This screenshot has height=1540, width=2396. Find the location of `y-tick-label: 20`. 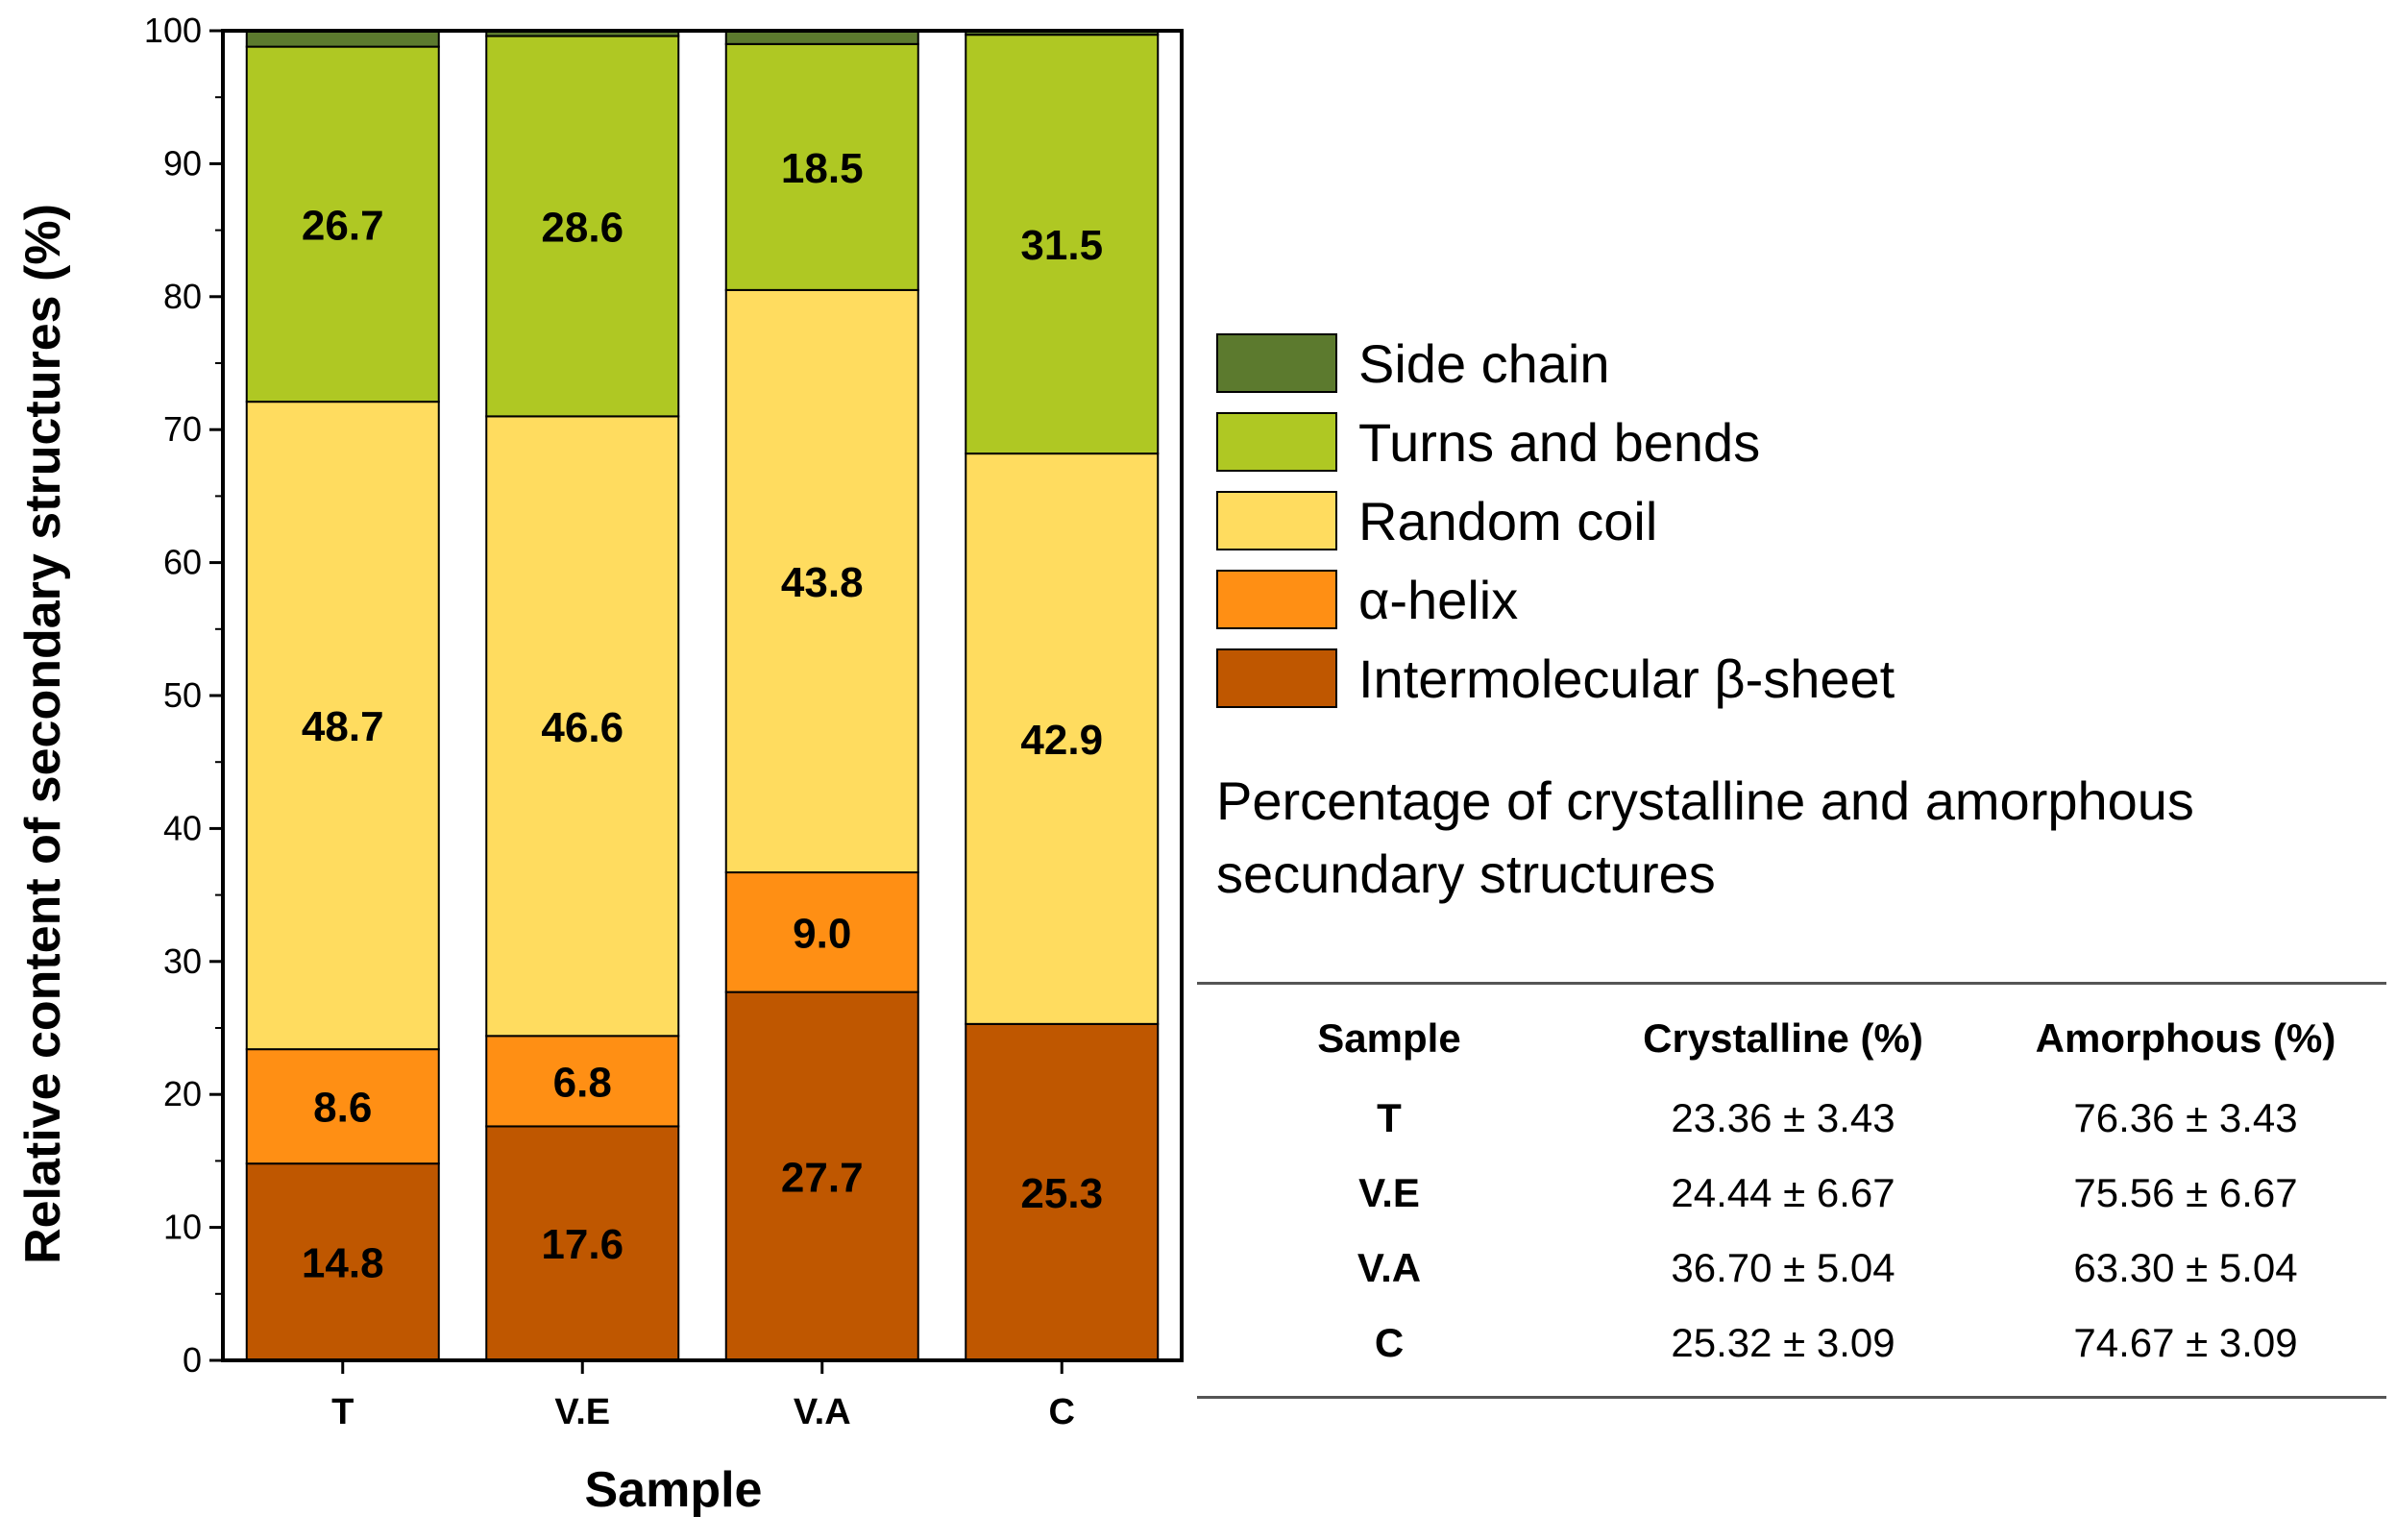

y-tick-label: 20 is located at coordinates (182, 1094).